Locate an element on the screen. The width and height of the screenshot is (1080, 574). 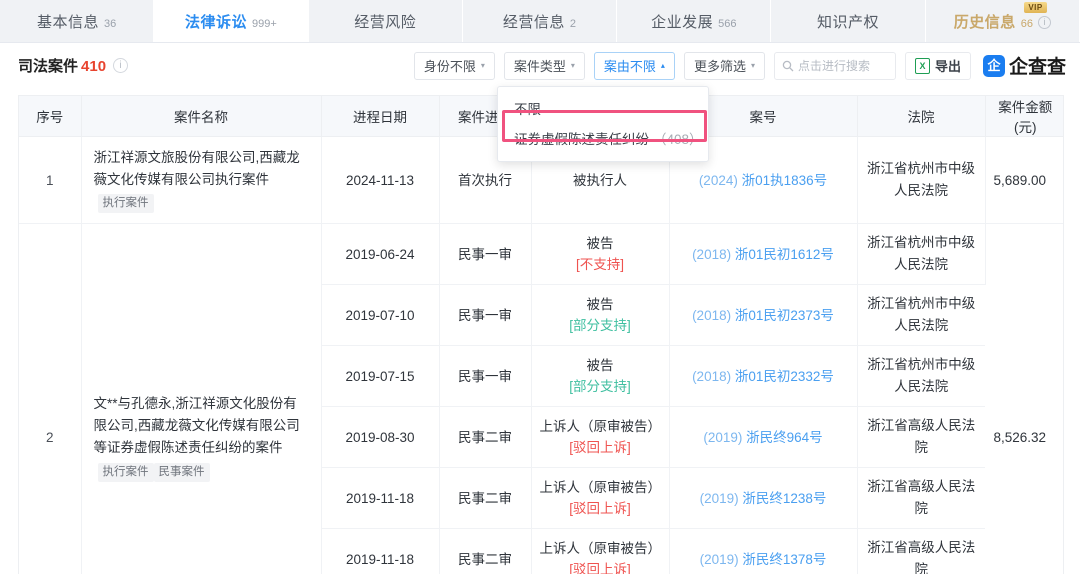
tab-label: 知识产权 is located at coordinates (848, 22).